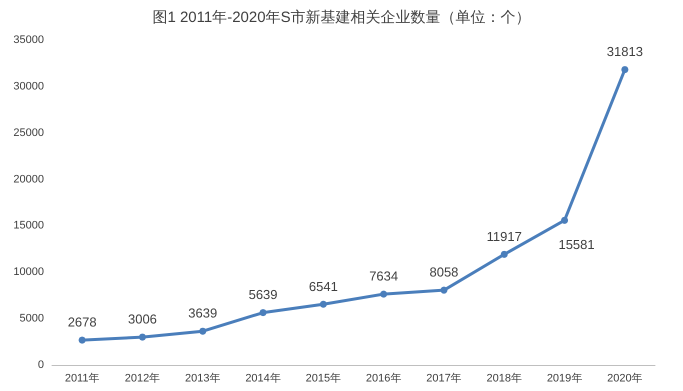 The width and height of the screenshot is (683, 391). Describe the element at coordinates (28, 86) in the screenshot. I see `y-tick-label: 30000` at that location.